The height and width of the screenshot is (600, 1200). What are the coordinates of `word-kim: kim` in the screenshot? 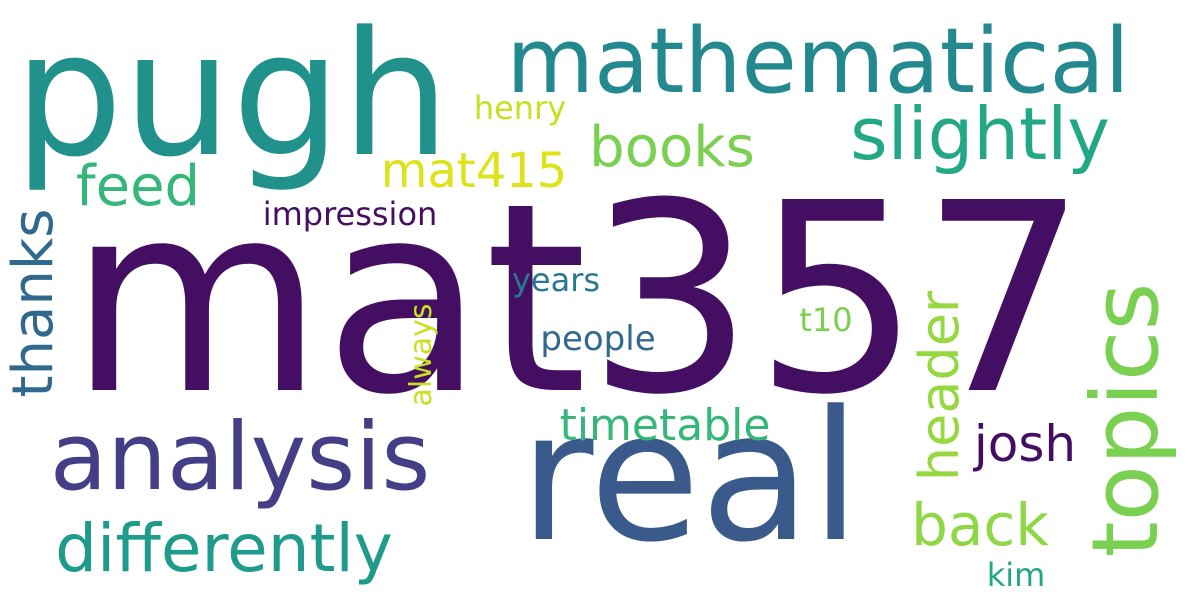 It's located at (1016, 575).